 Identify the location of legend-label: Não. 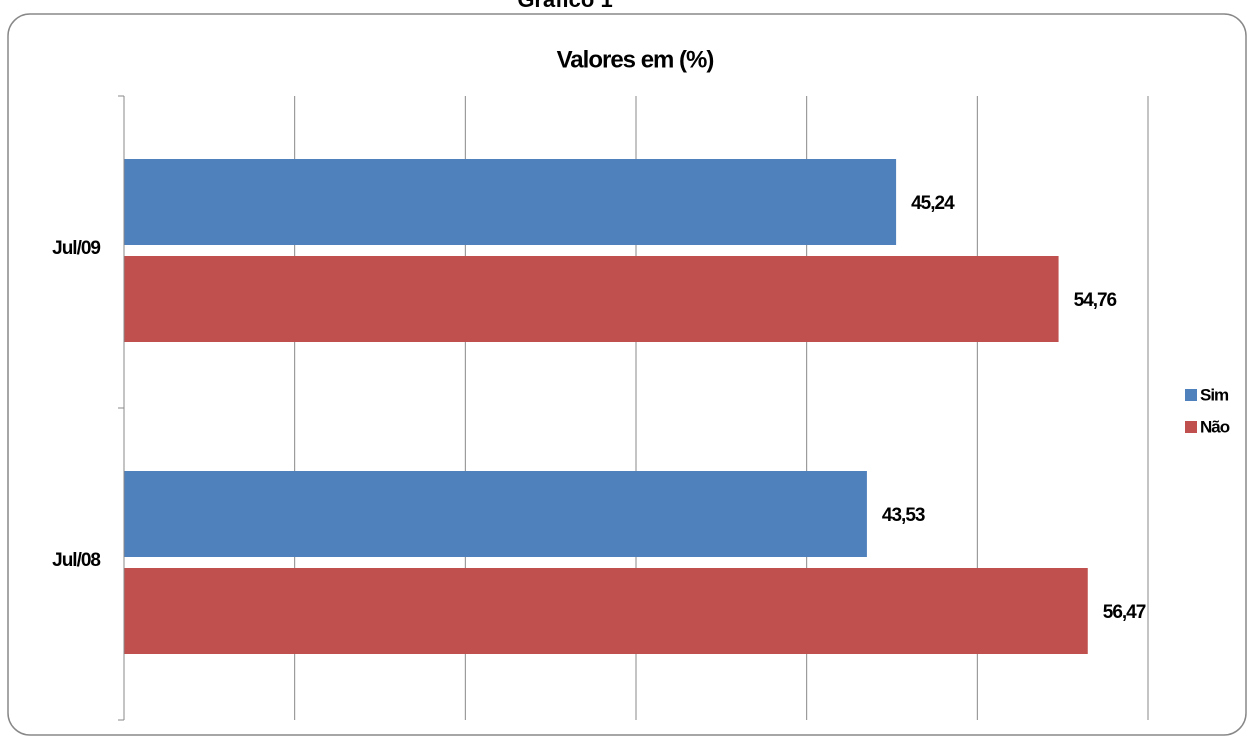
(1215, 426).